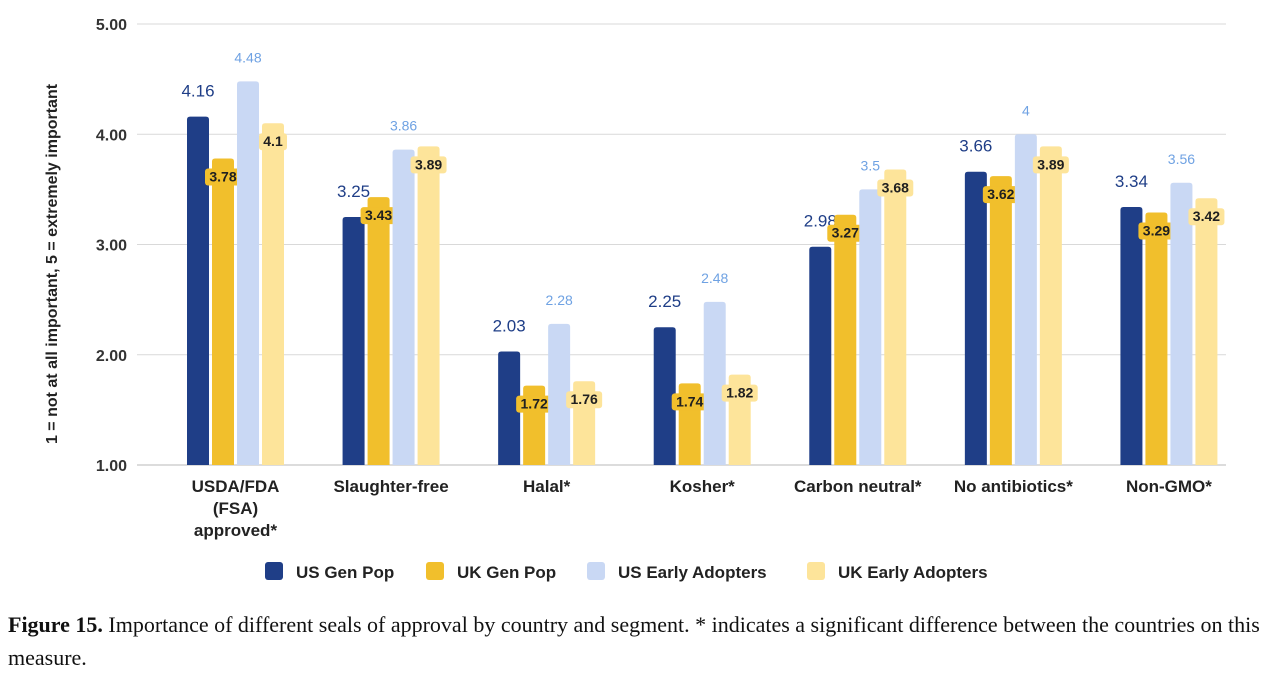  I want to click on data-label: 1.76, so click(584, 399).